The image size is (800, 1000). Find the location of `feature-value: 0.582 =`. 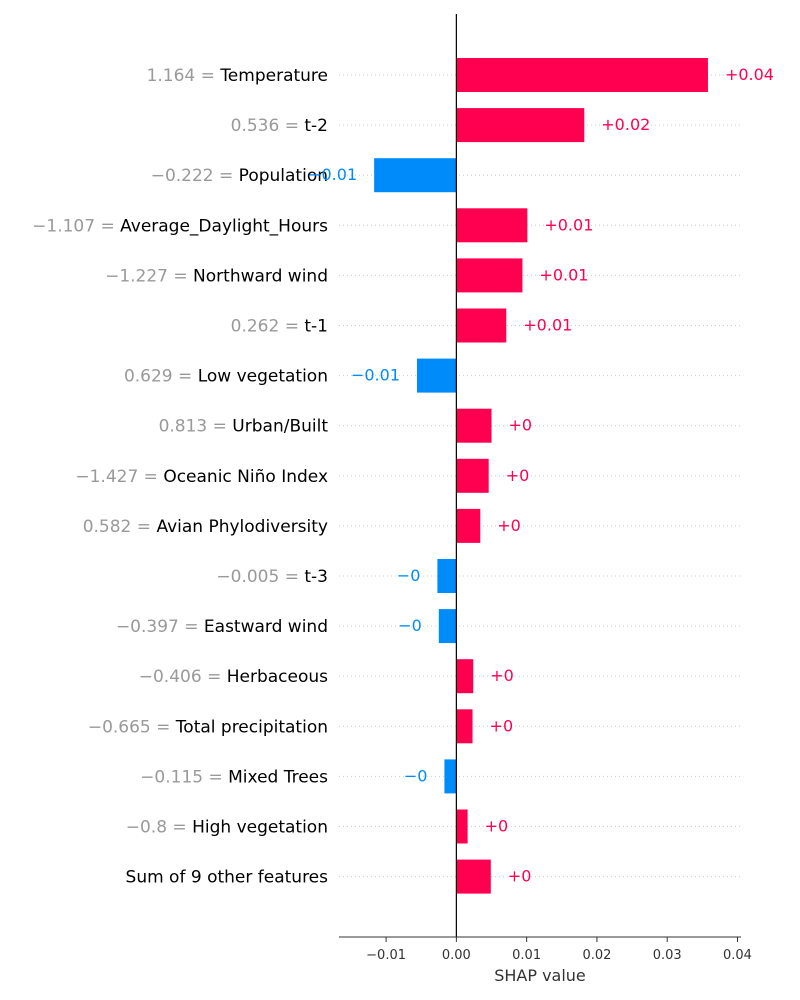

feature-value: 0.582 = is located at coordinates (120, 527).